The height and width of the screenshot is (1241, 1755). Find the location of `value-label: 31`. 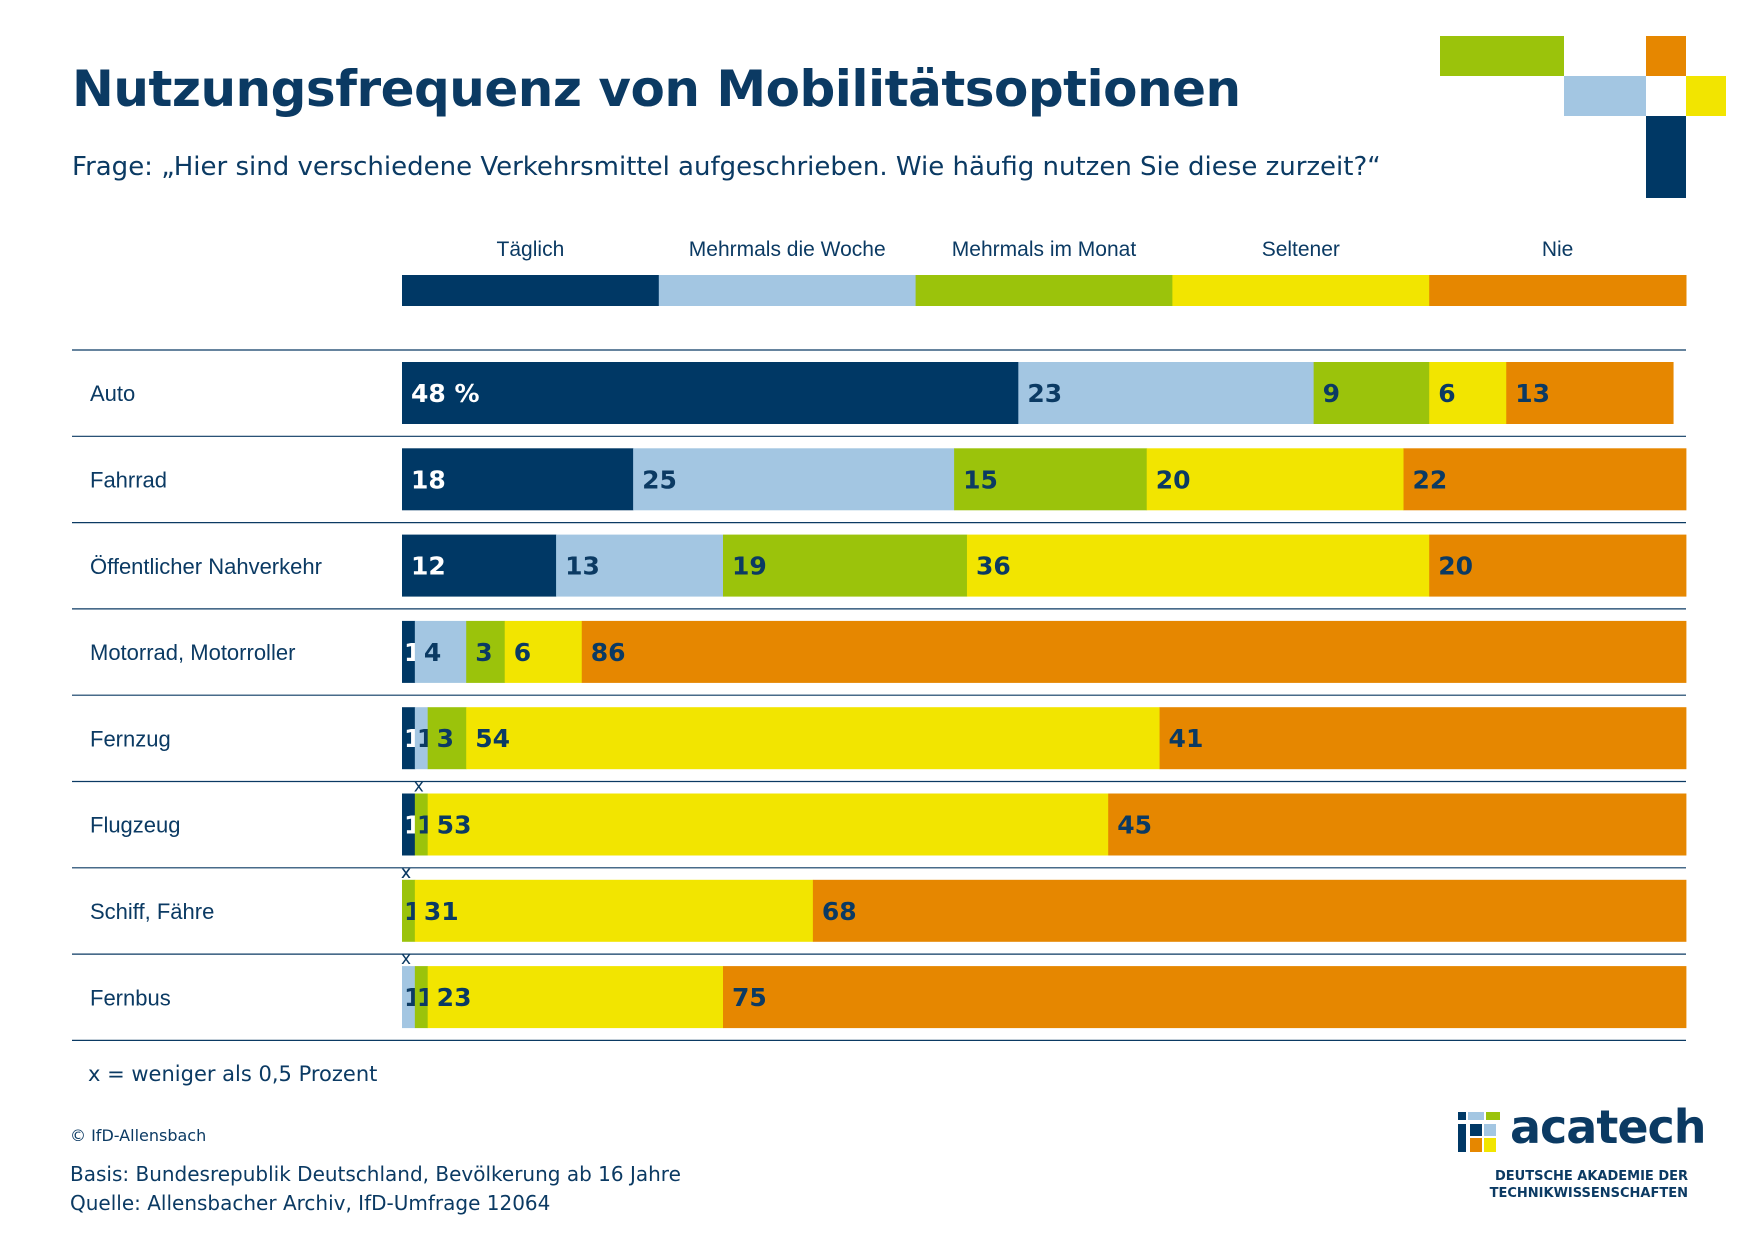

value-label: 31 is located at coordinates (441, 911).